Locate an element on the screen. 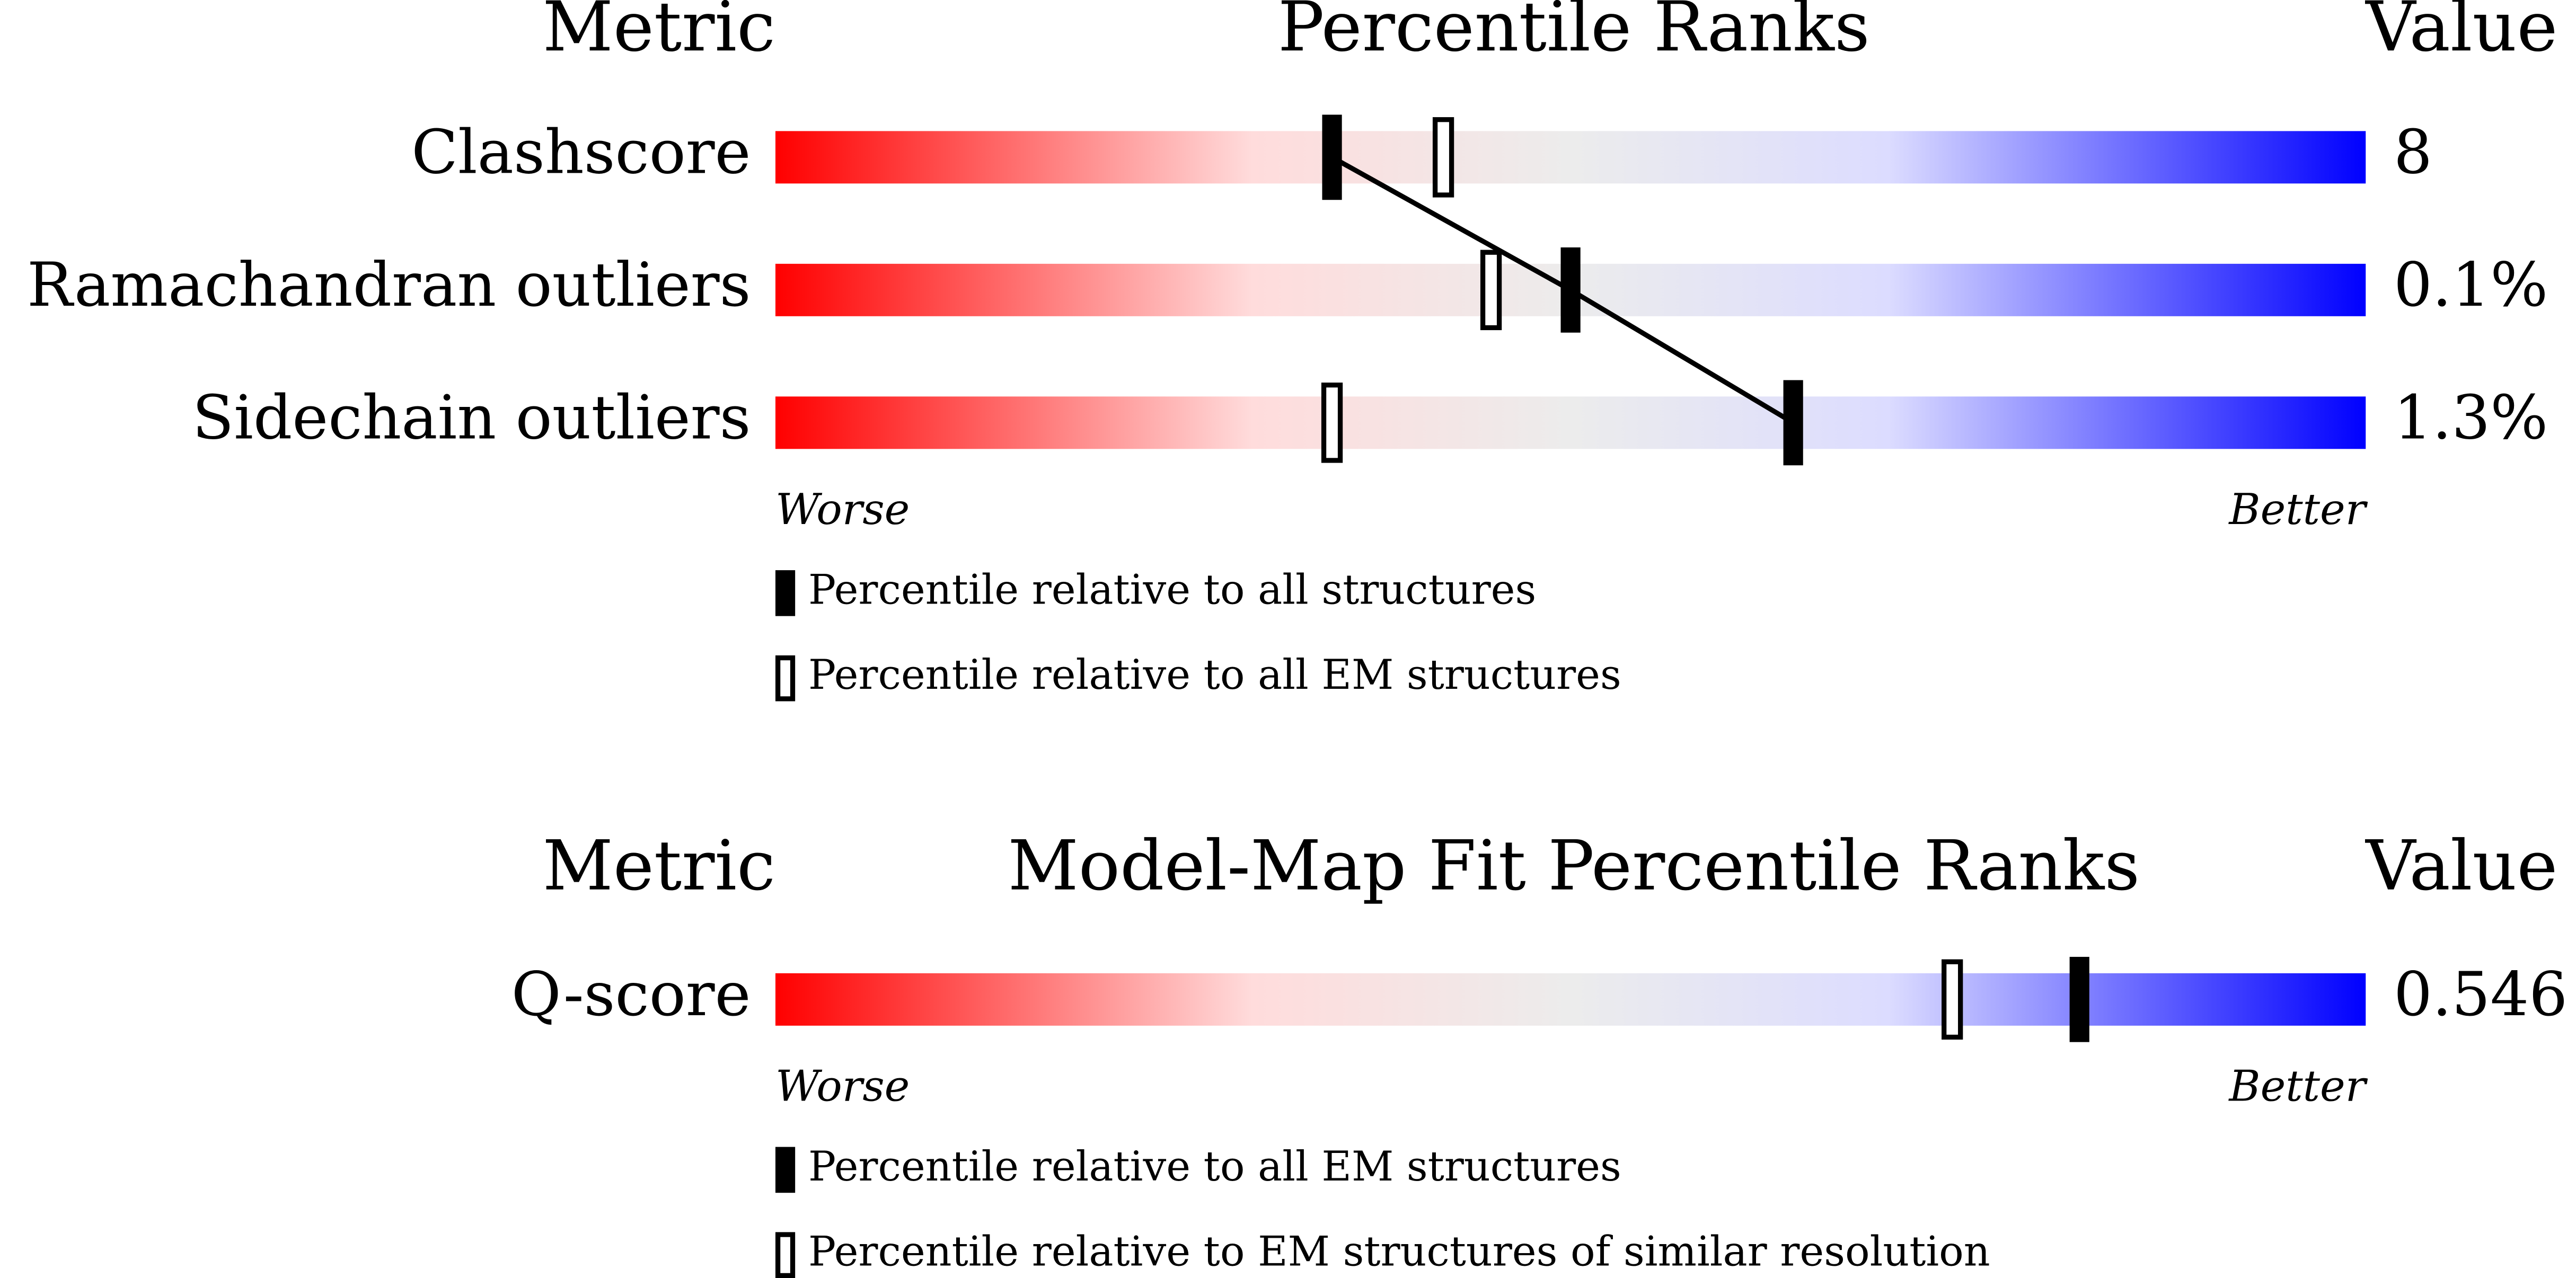 Image resolution: width=2576 pixels, height=1278 pixels. chart-title: Model-Map Fit Percentile Ranks is located at coordinates (1574, 866).